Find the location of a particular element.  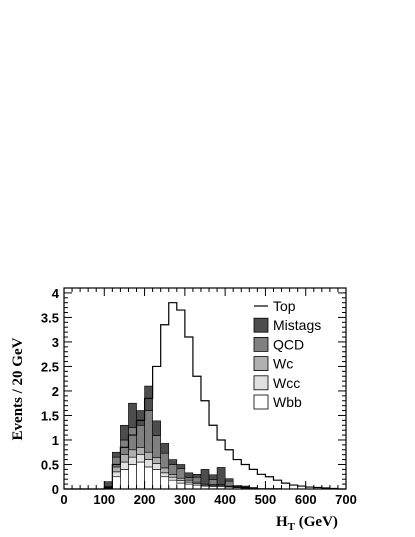

x-tick-label: 0 is located at coordinates (63, 499).